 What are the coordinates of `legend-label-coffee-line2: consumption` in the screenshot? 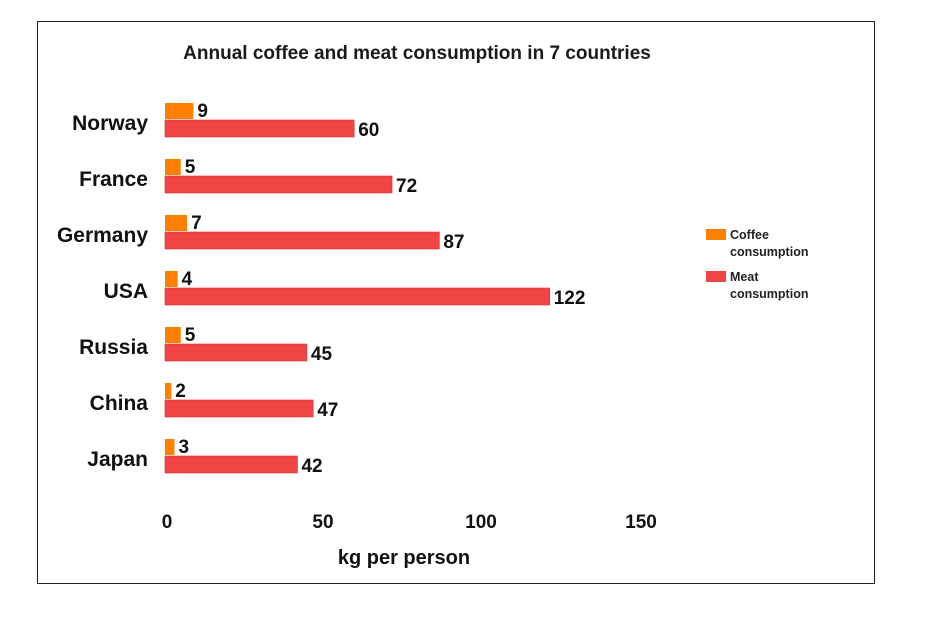 It's located at (769, 252).